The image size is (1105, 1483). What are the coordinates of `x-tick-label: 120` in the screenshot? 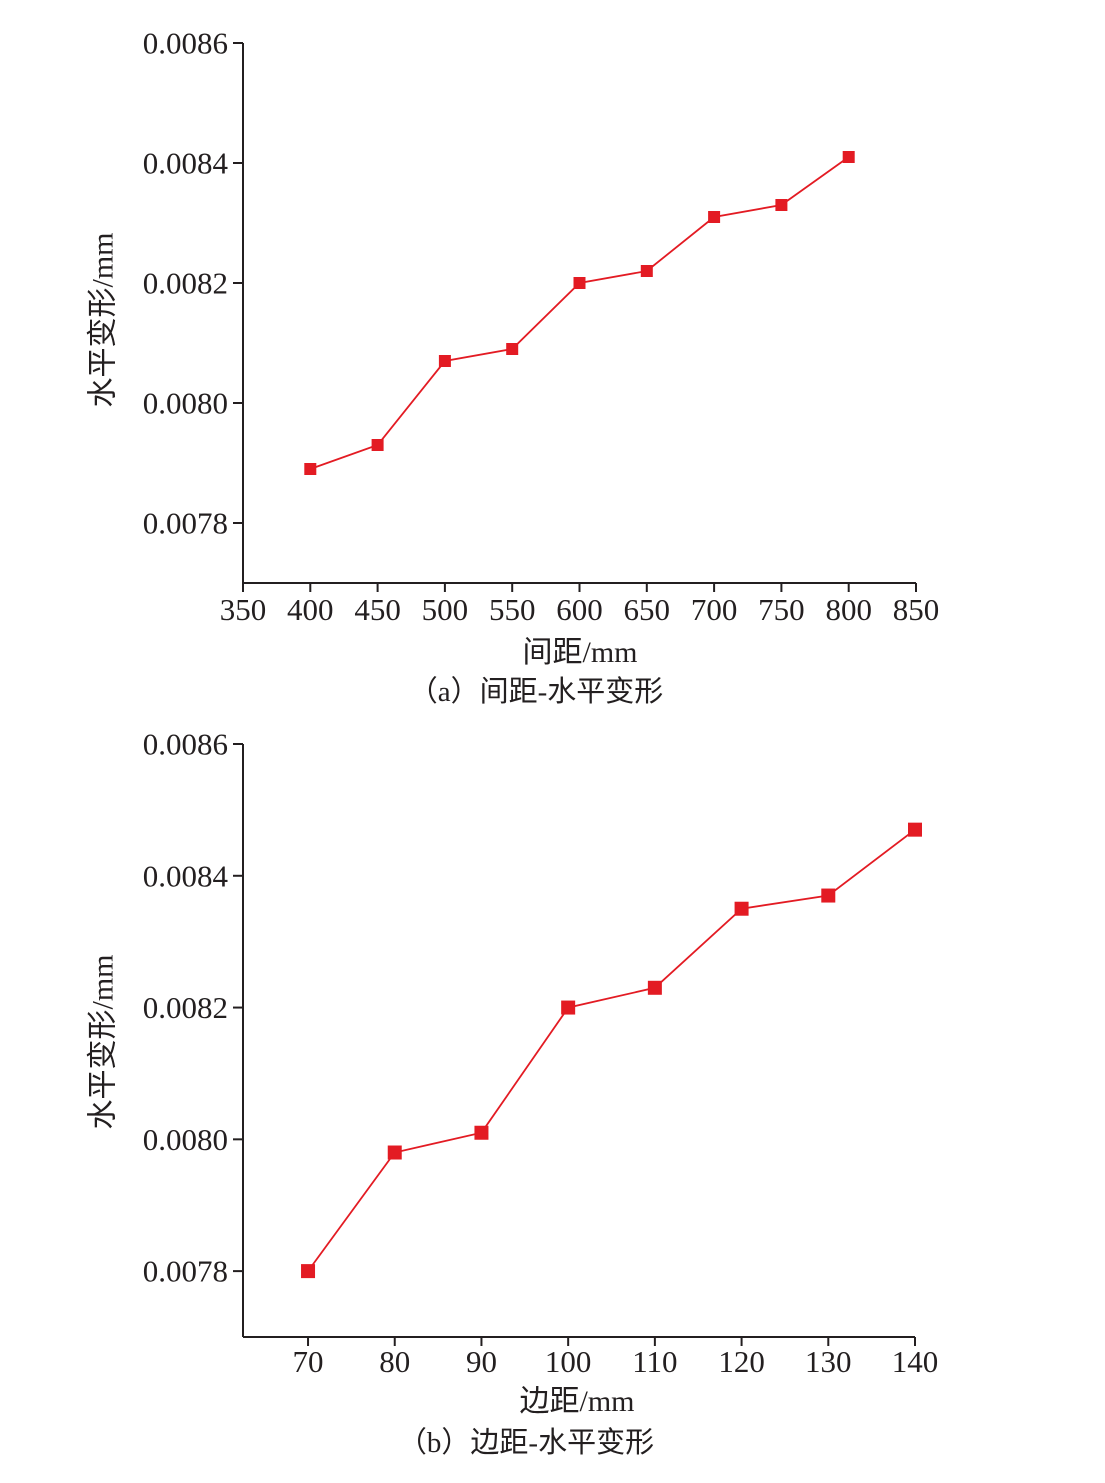 It's located at (741, 1361).